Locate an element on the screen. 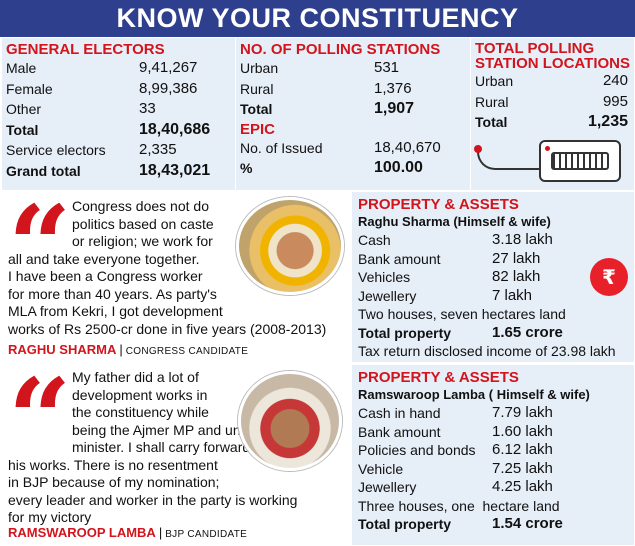 The width and height of the screenshot is (635, 546). asset-row: Bank amount 1.60 lakh is located at coordinates (493, 432).